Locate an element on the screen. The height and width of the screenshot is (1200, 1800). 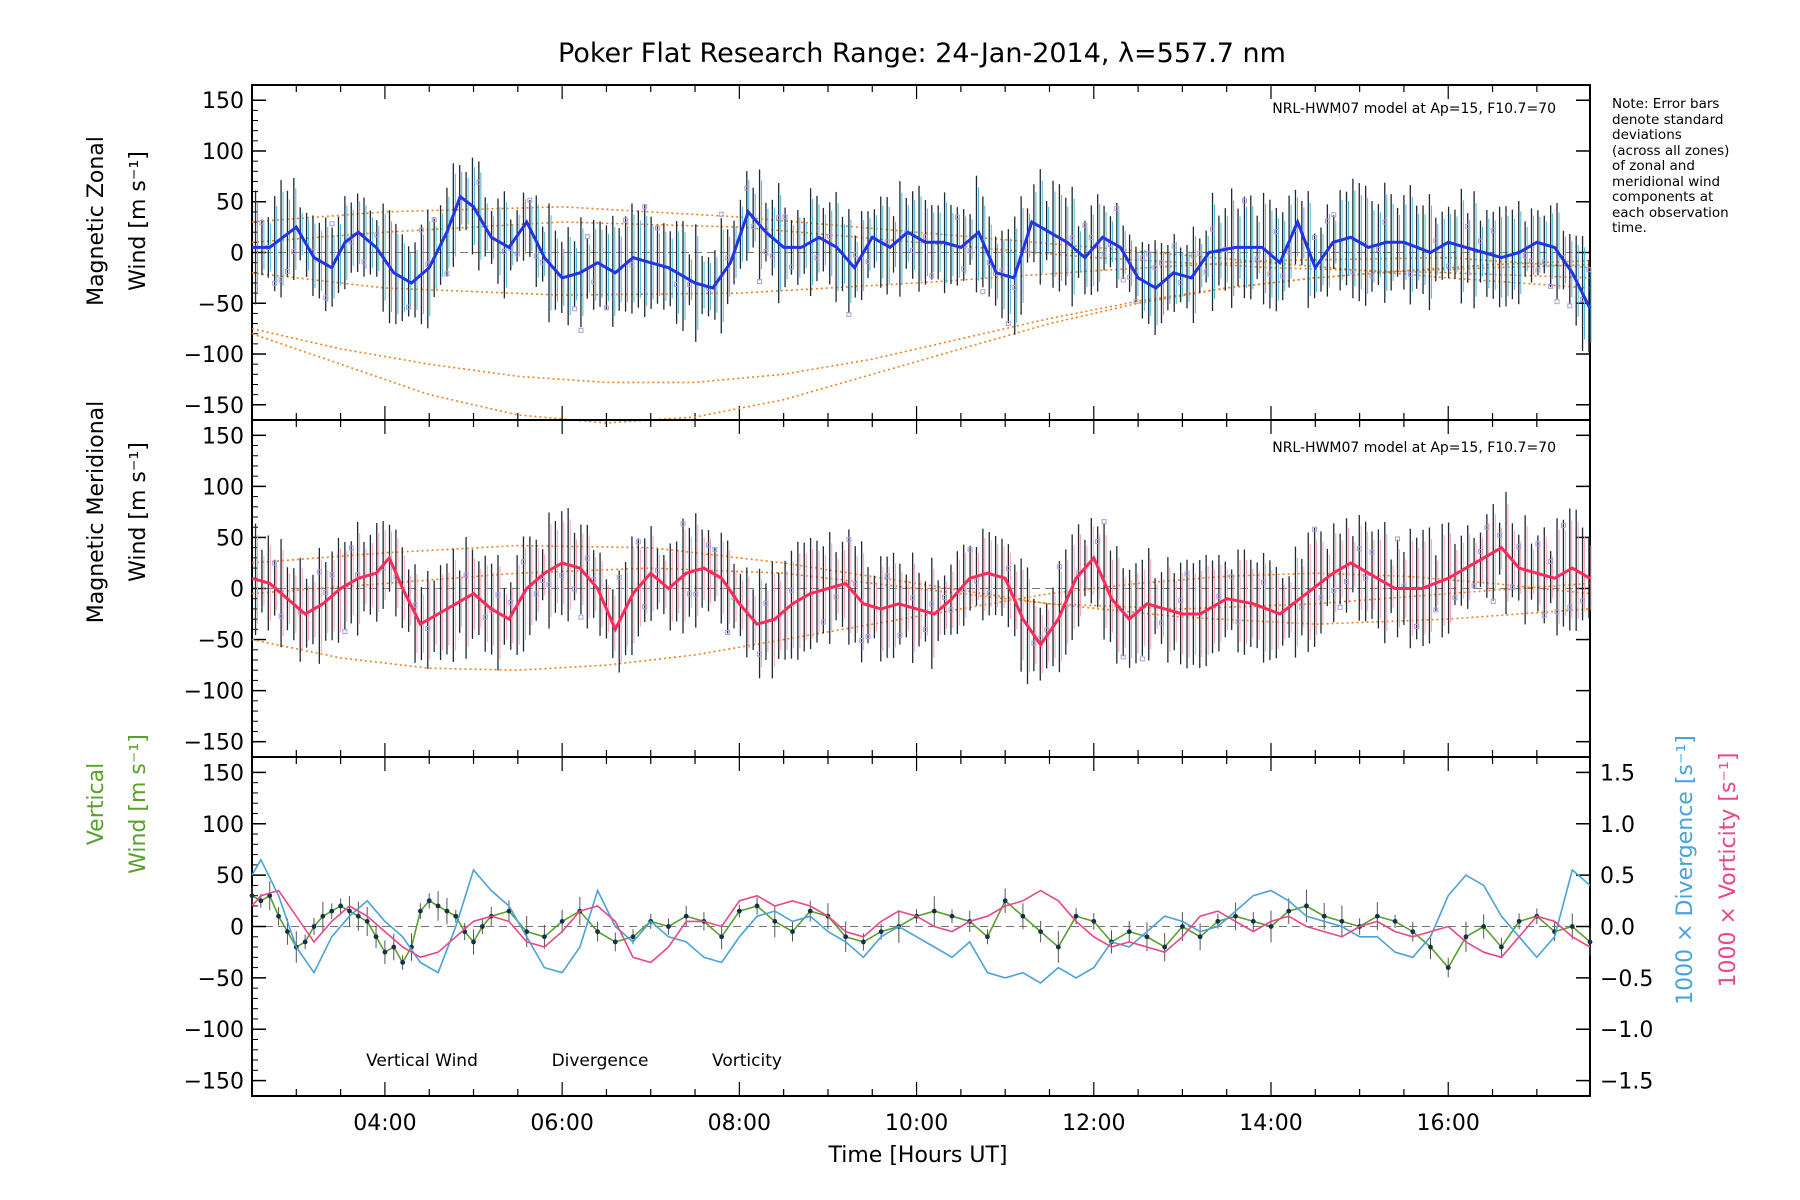
right-y-tick-label: 0.0 is located at coordinates (1617, 928).